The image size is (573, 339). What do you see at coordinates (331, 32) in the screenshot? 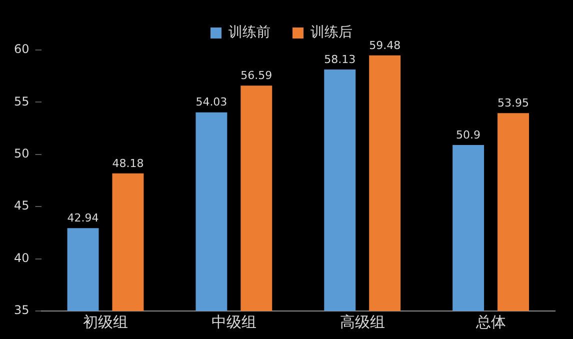
I see `legend-label: 训练后` at bounding box center [331, 32].